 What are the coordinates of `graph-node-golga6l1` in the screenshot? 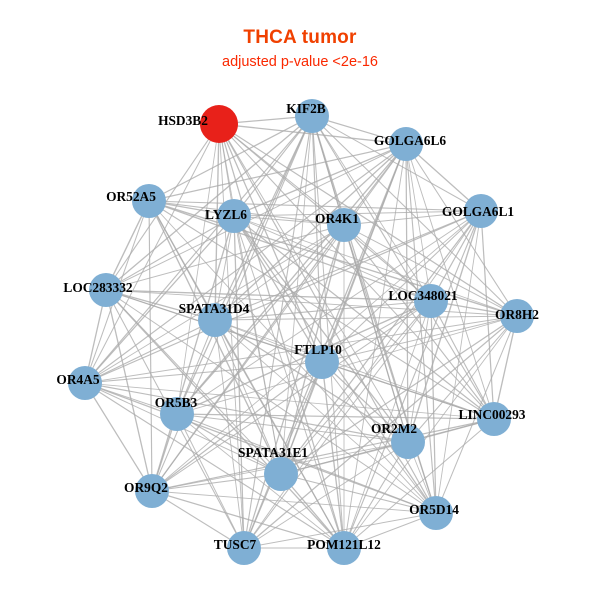 It's located at (481, 211).